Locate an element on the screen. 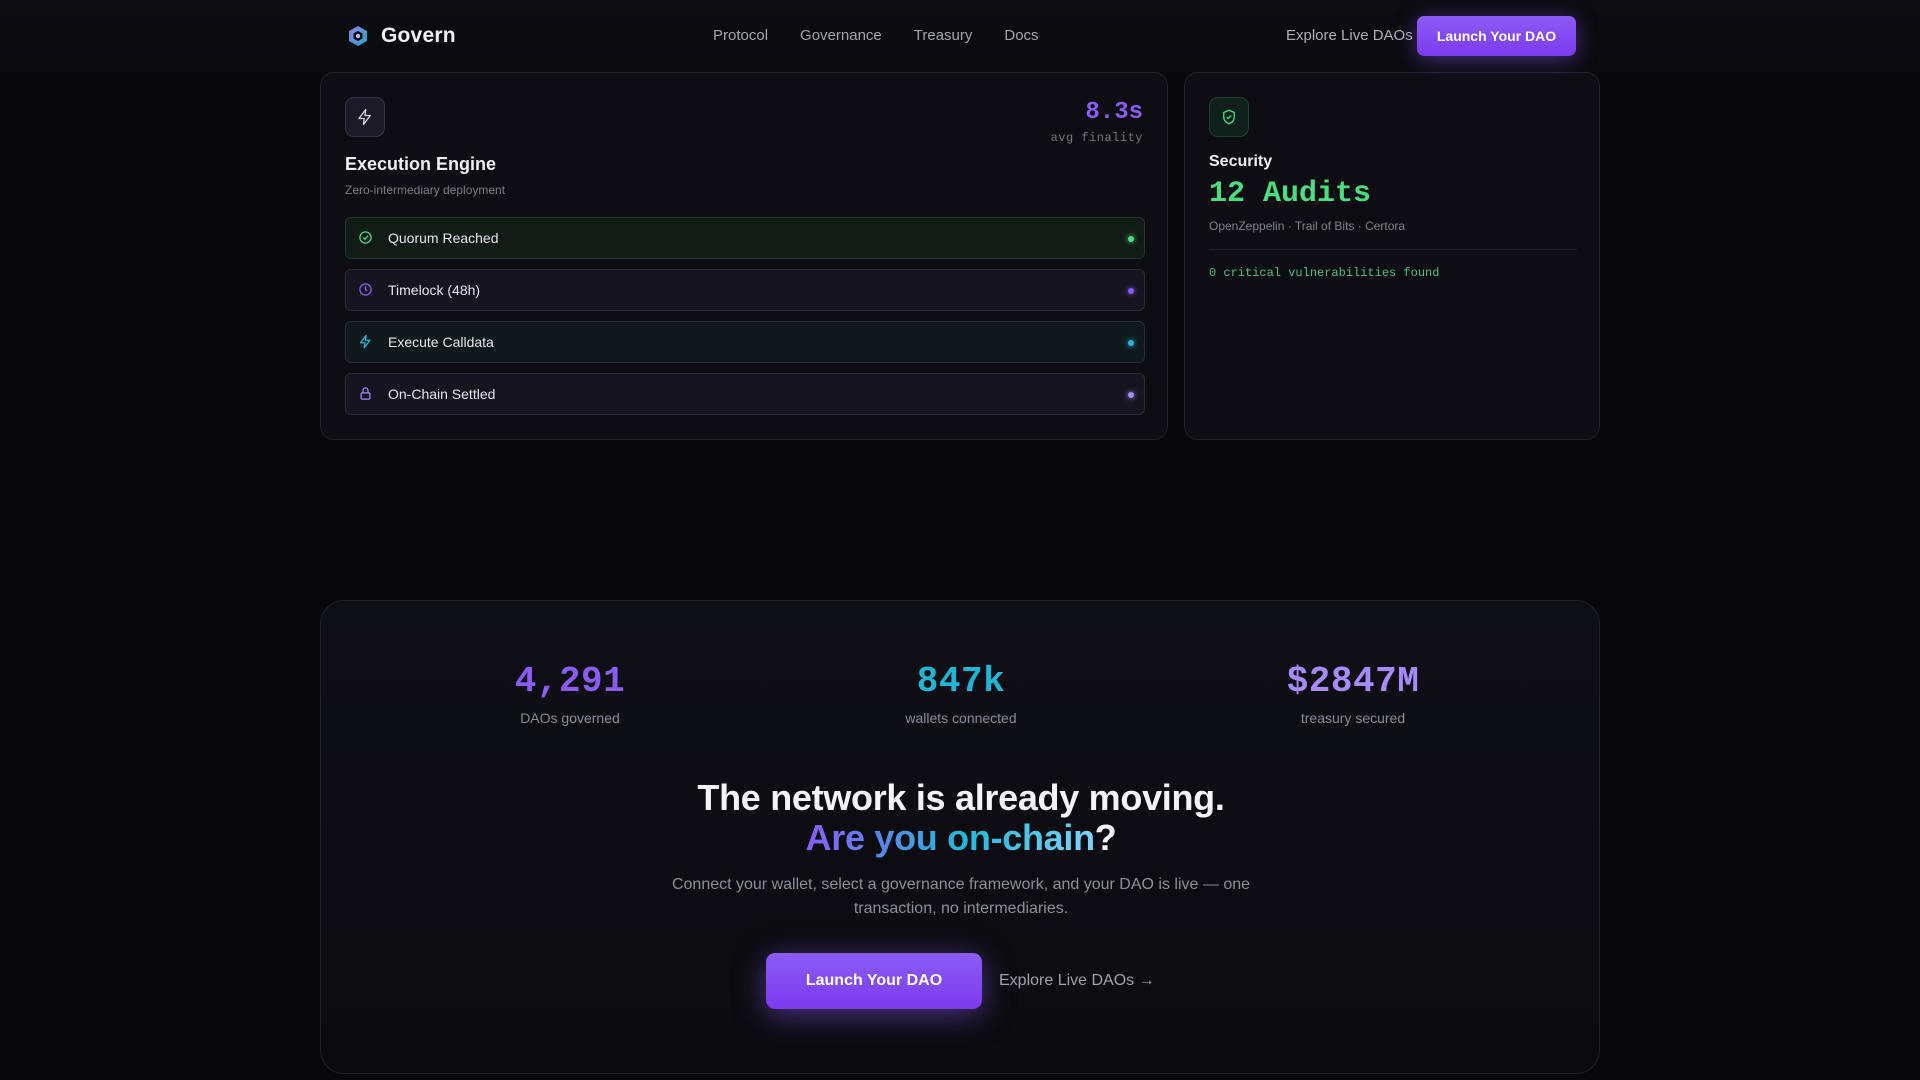 This screenshot has height=1080, width=1920. step-execute-calldata: Execute Calldata is located at coordinates (745, 342).